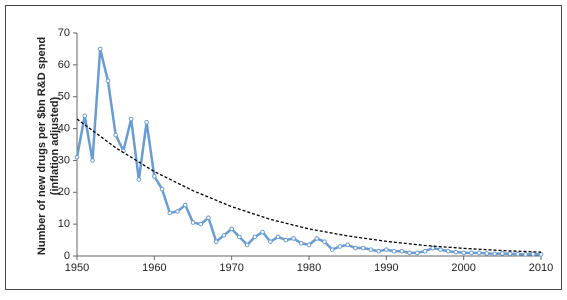 The image size is (567, 300). Describe the element at coordinates (67, 256) in the screenshot. I see `y-tick-label: 0` at that location.